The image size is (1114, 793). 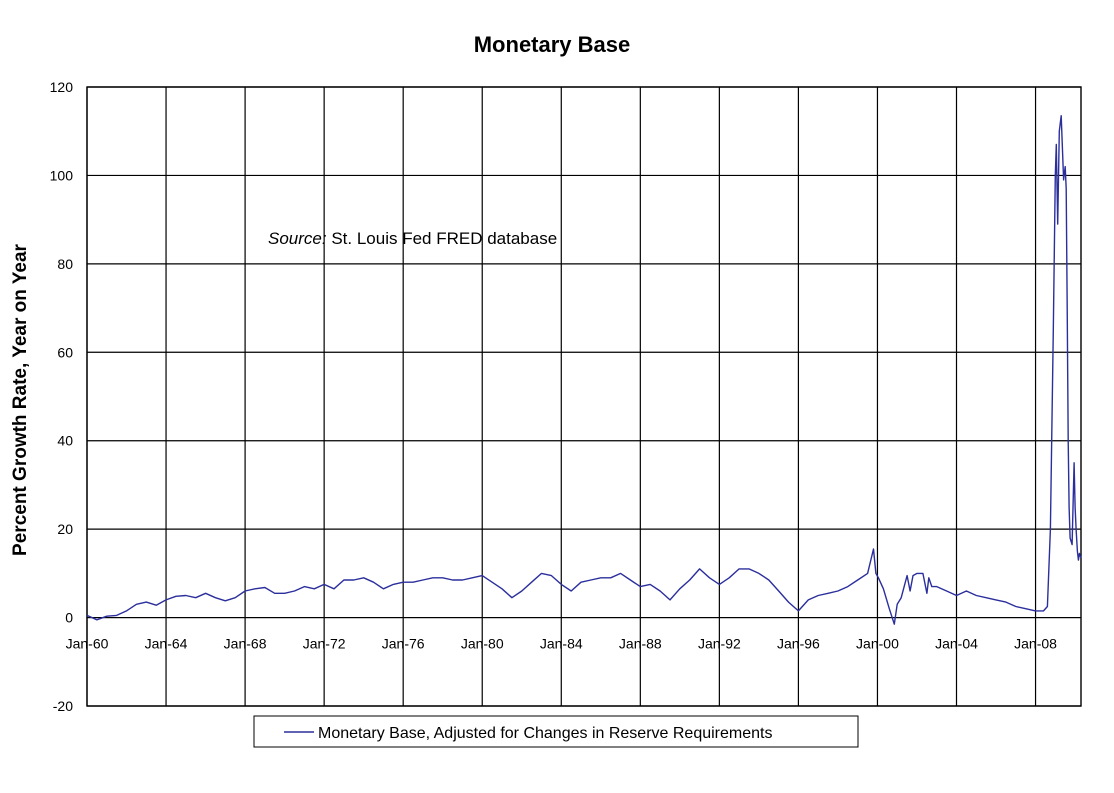 I want to click on y-tick-label: -20, so click(x=63, y=706).